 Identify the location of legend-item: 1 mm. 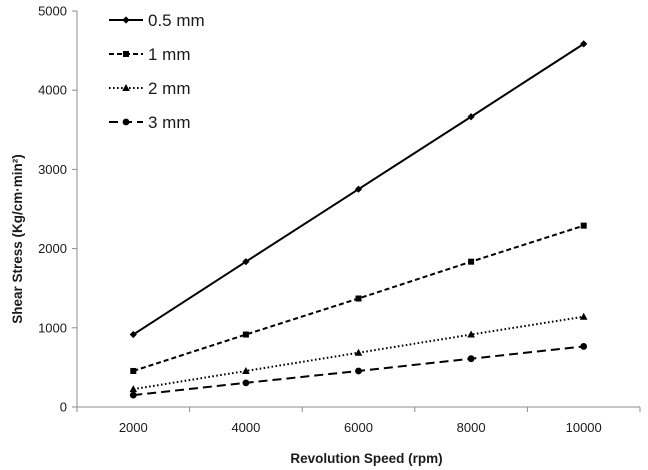
(150, 54).